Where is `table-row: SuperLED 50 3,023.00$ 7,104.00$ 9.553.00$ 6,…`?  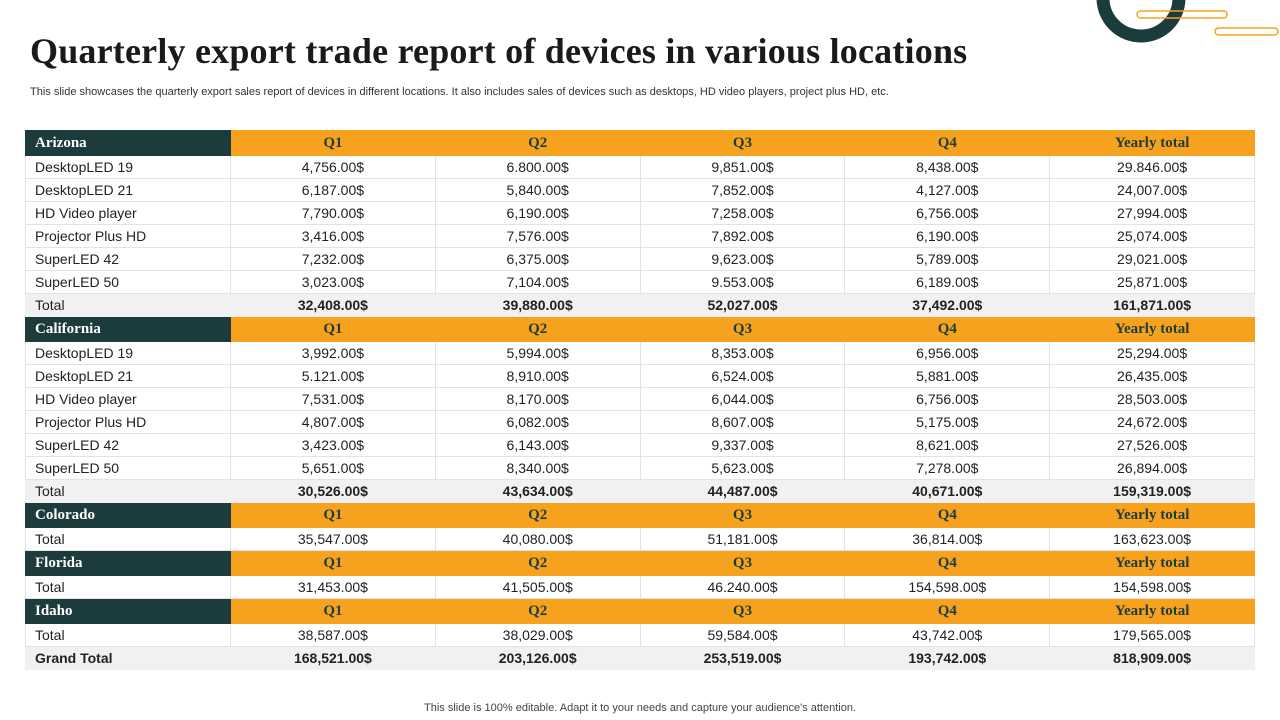 table-row: SuperLED 50 3,023.00$ 7,104.00$ 9.553.00$ 6,… is located at coordinates (640, 282).